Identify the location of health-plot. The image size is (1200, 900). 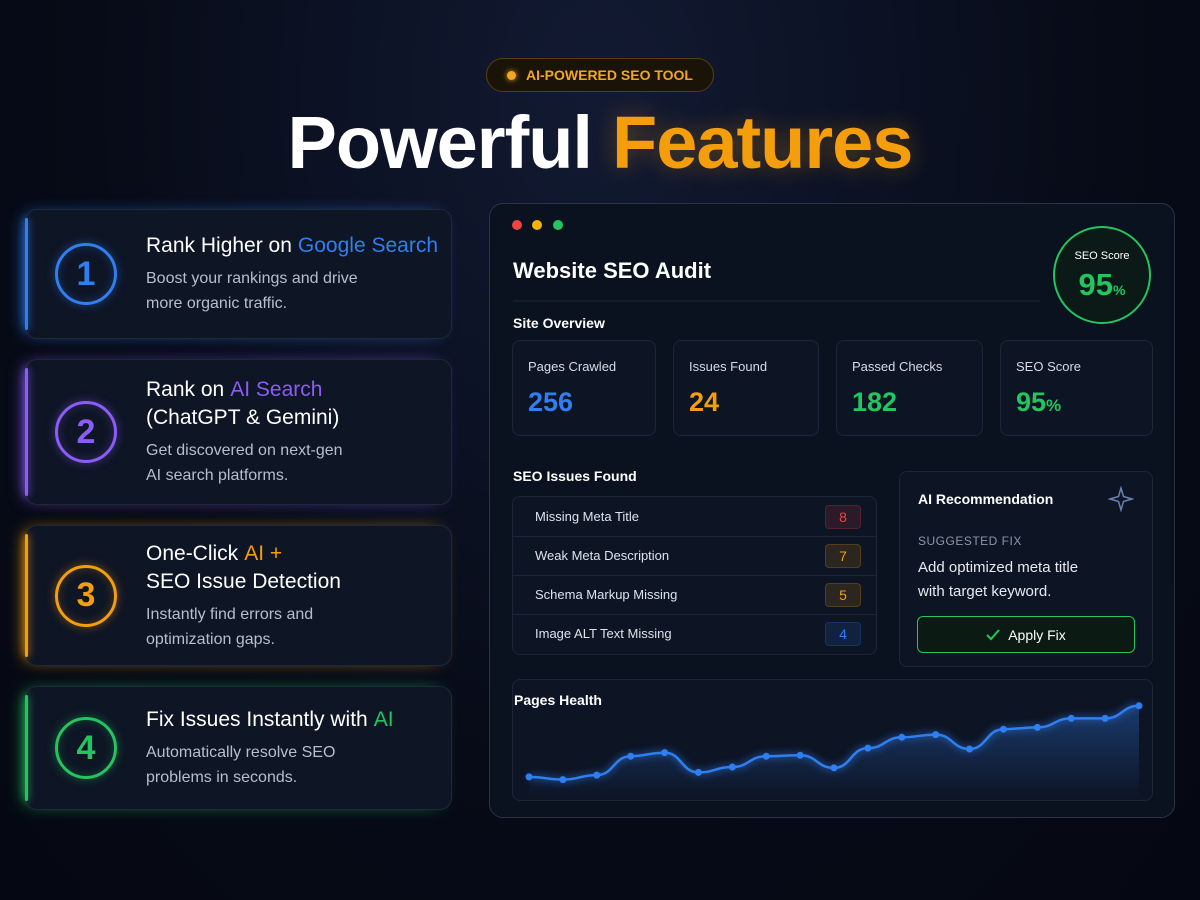
(834, 751).